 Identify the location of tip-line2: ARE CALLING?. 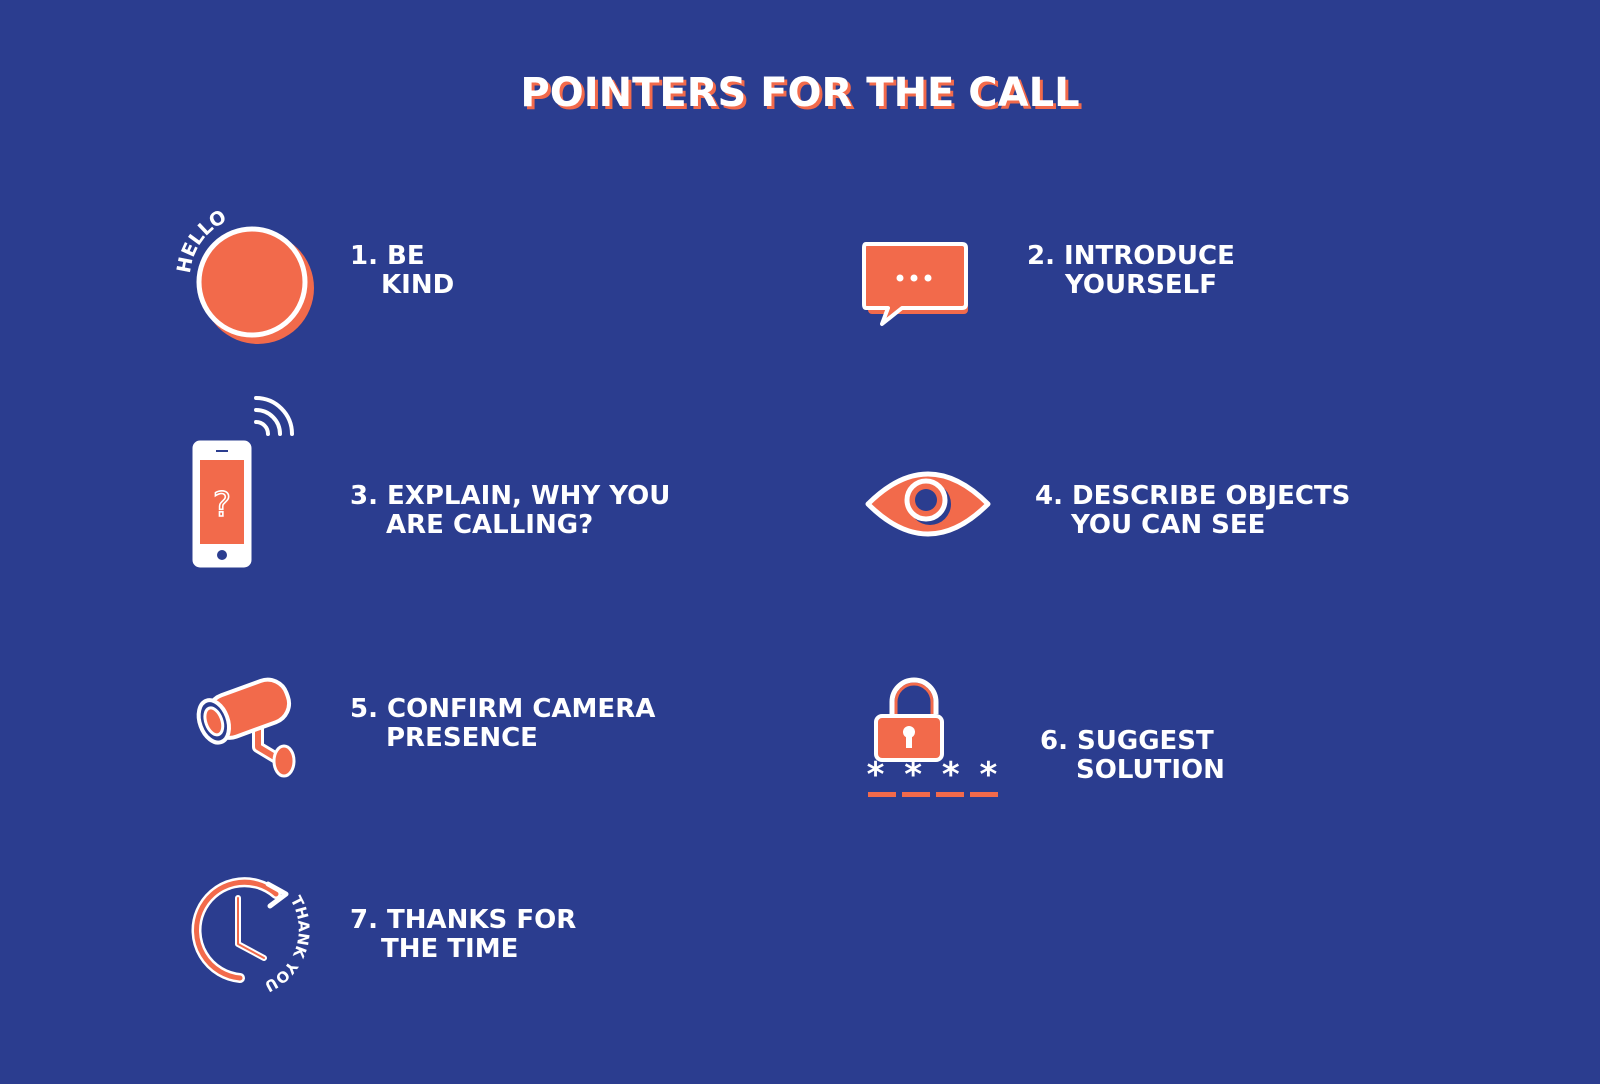
(490, 525).